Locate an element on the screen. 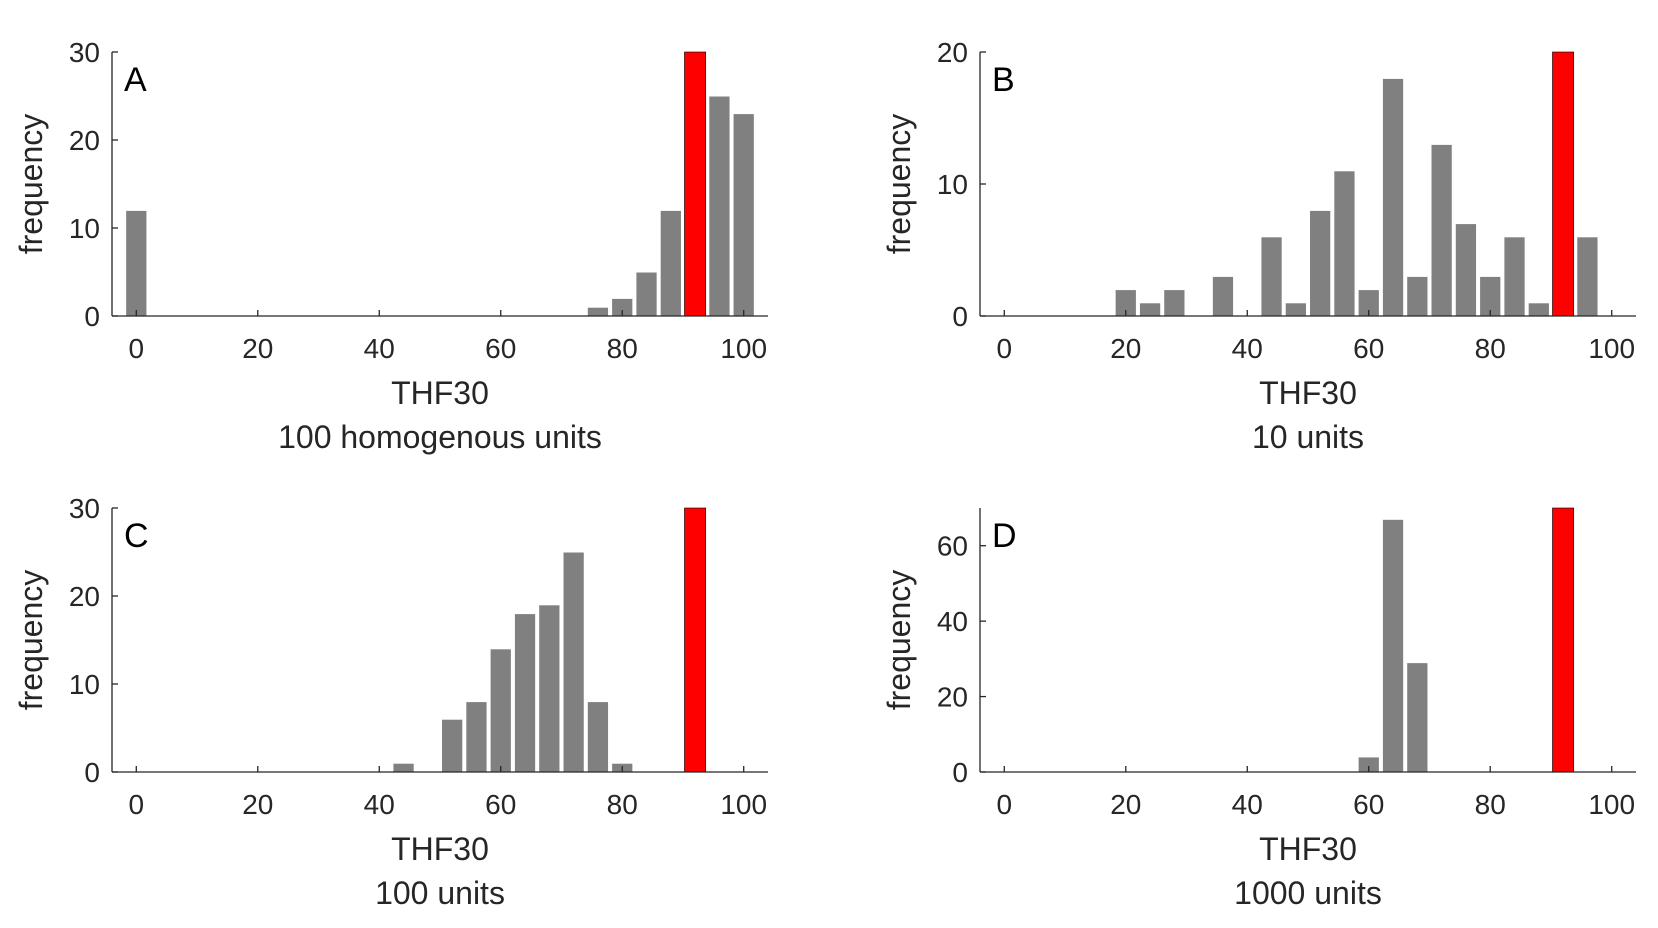 The height and width of the screenshot is (928, 1658). panel-letter: A is located at coordinates (135, 80).